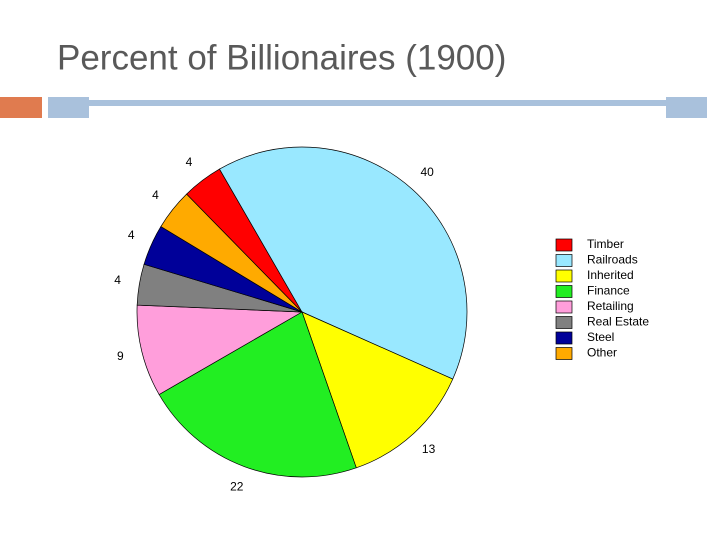  What do you see at coordinates (600, 337) in the screenshot?
I see `legend-label: Steel` at bounding box center [600, 337].